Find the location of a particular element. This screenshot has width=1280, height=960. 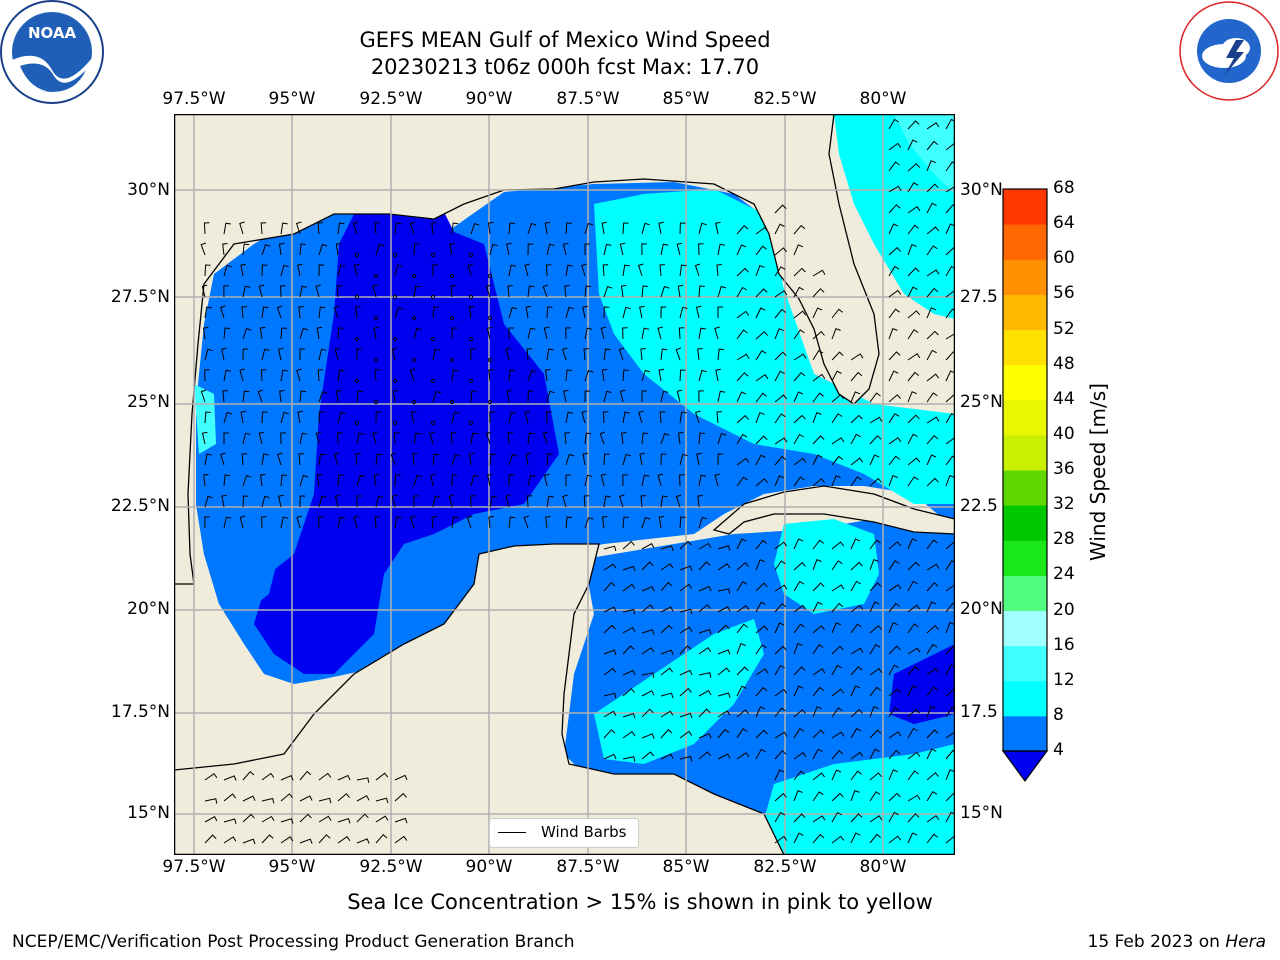

lat-tick-right: 15°N is located at coordinates (981, 813).